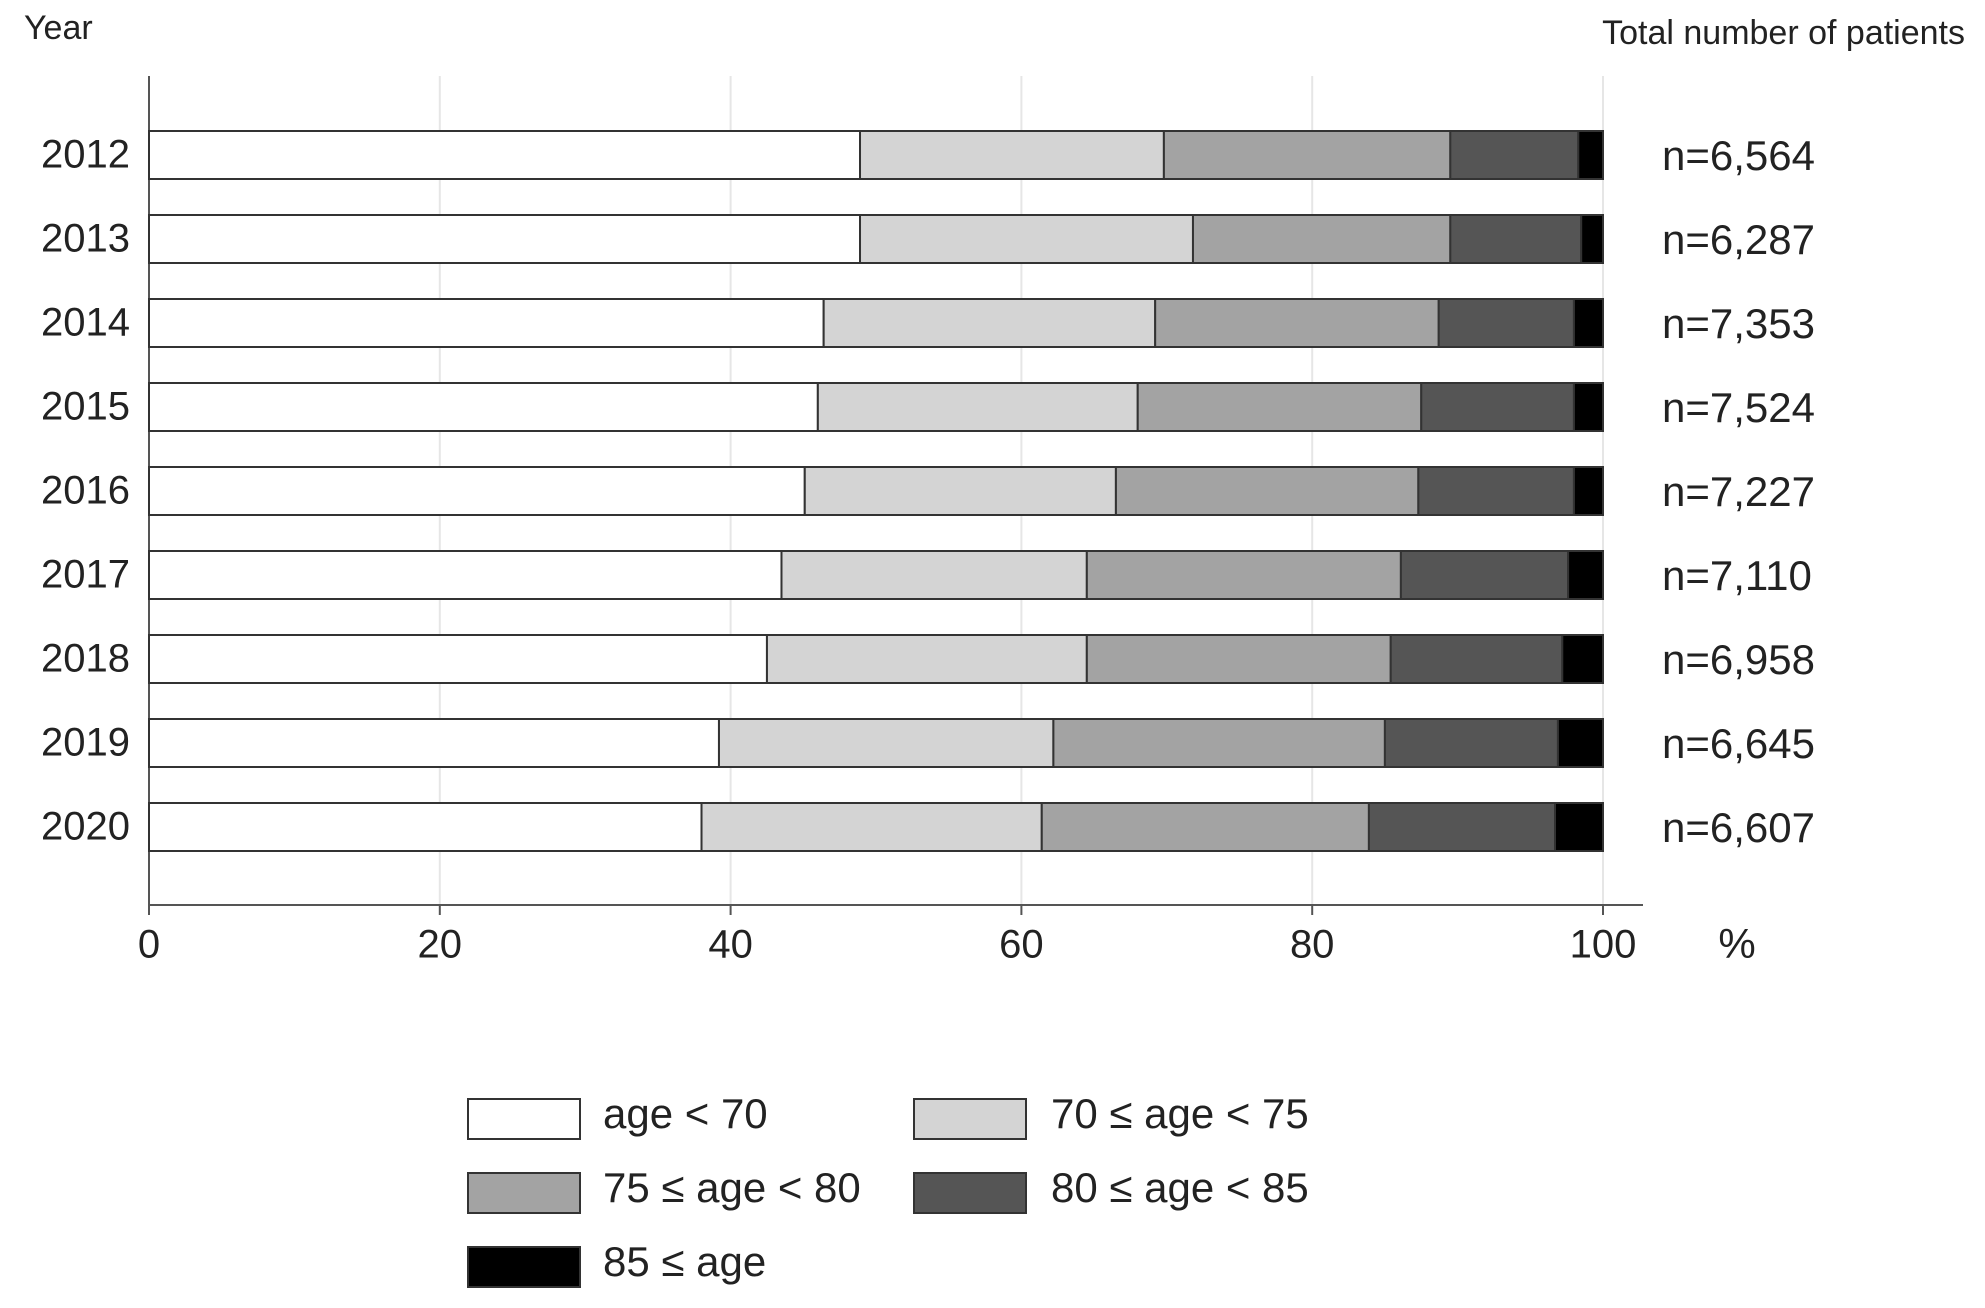  Describe the element at coordinates (85, 659) in the screenshot. I see `y-tick-label: 2018` at that location.